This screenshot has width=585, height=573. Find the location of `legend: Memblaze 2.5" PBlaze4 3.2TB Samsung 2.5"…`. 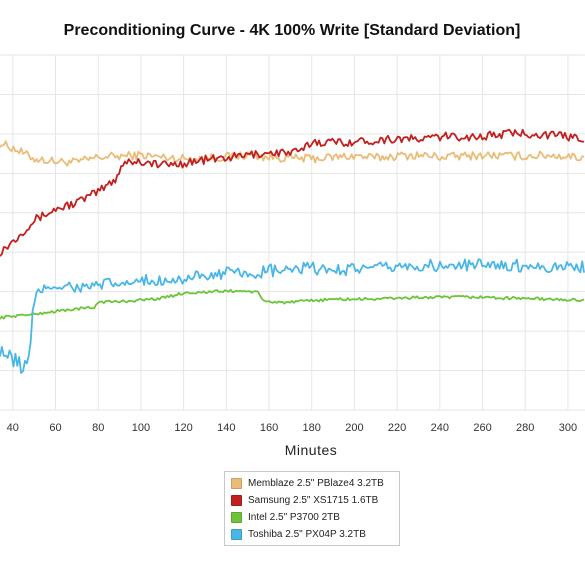

legend: Memblaze 2.5" PBlaze4 3.2TB Samsung 2.5"… is located at coordinates (312, 508).